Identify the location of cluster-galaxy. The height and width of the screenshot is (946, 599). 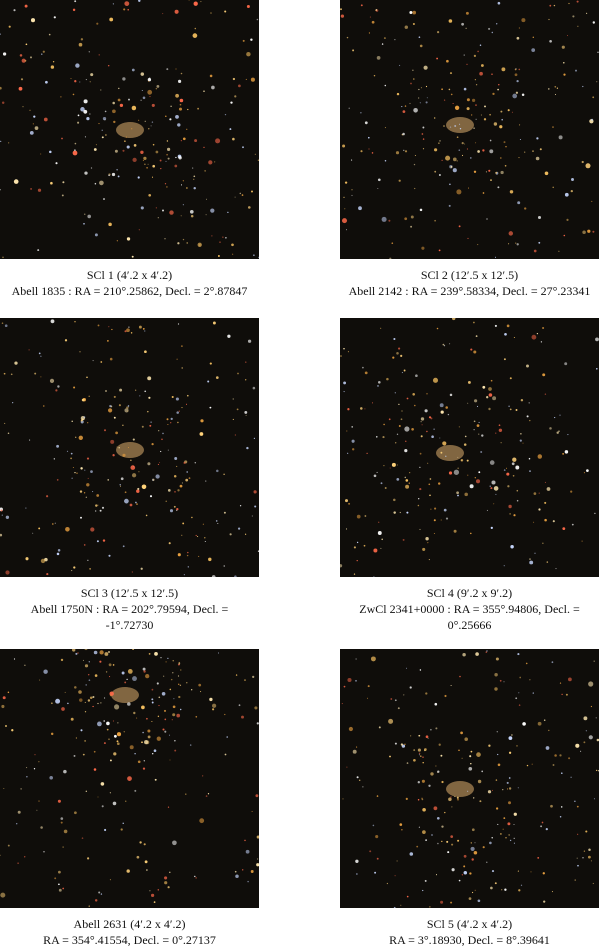
(130, 450).